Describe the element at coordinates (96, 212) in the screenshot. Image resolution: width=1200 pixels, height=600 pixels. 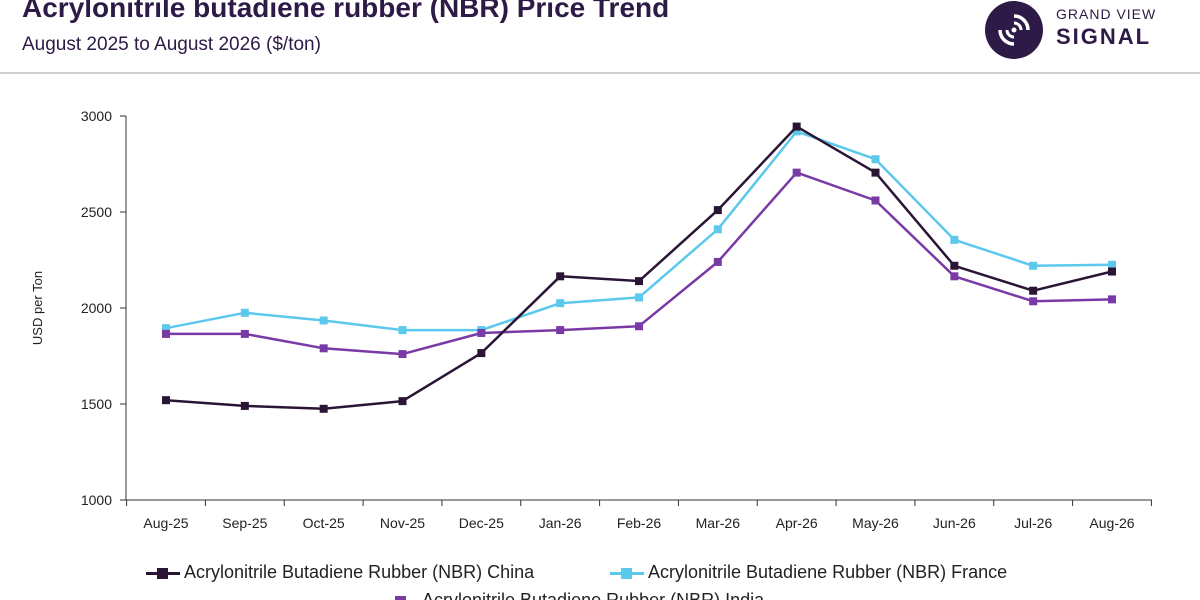
I see `y-tick-label: 2500` at that location.